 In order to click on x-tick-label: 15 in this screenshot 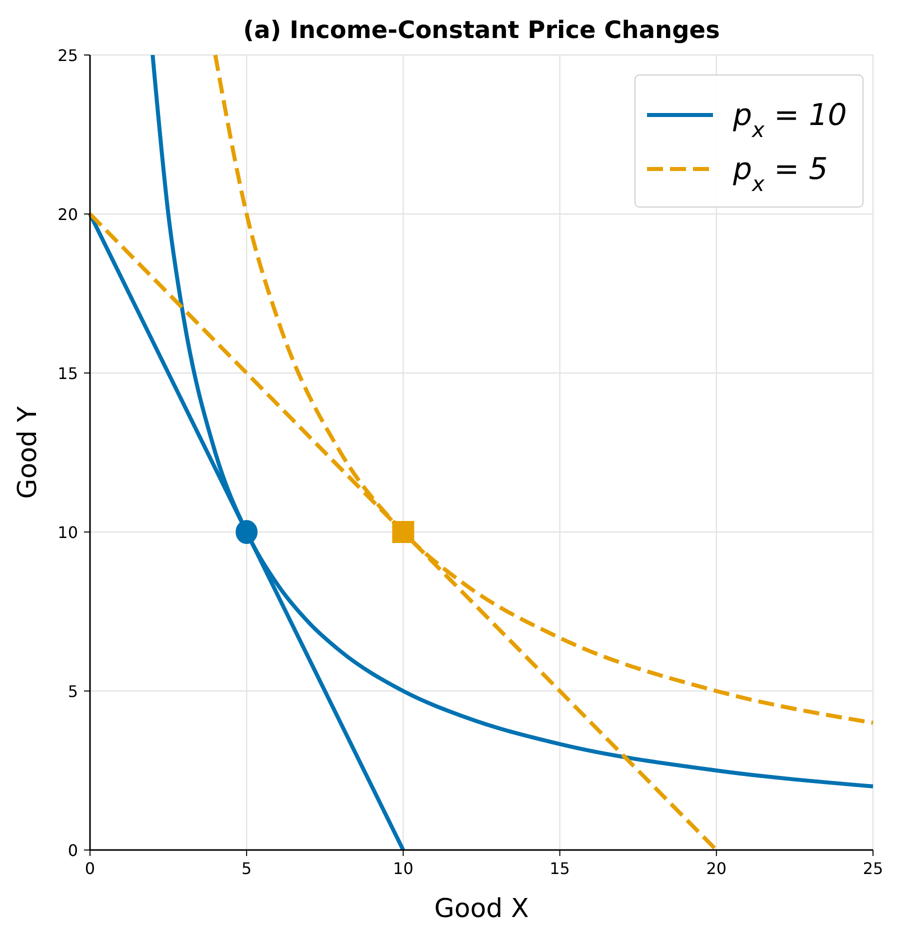, I will do `click(560, 868)`.